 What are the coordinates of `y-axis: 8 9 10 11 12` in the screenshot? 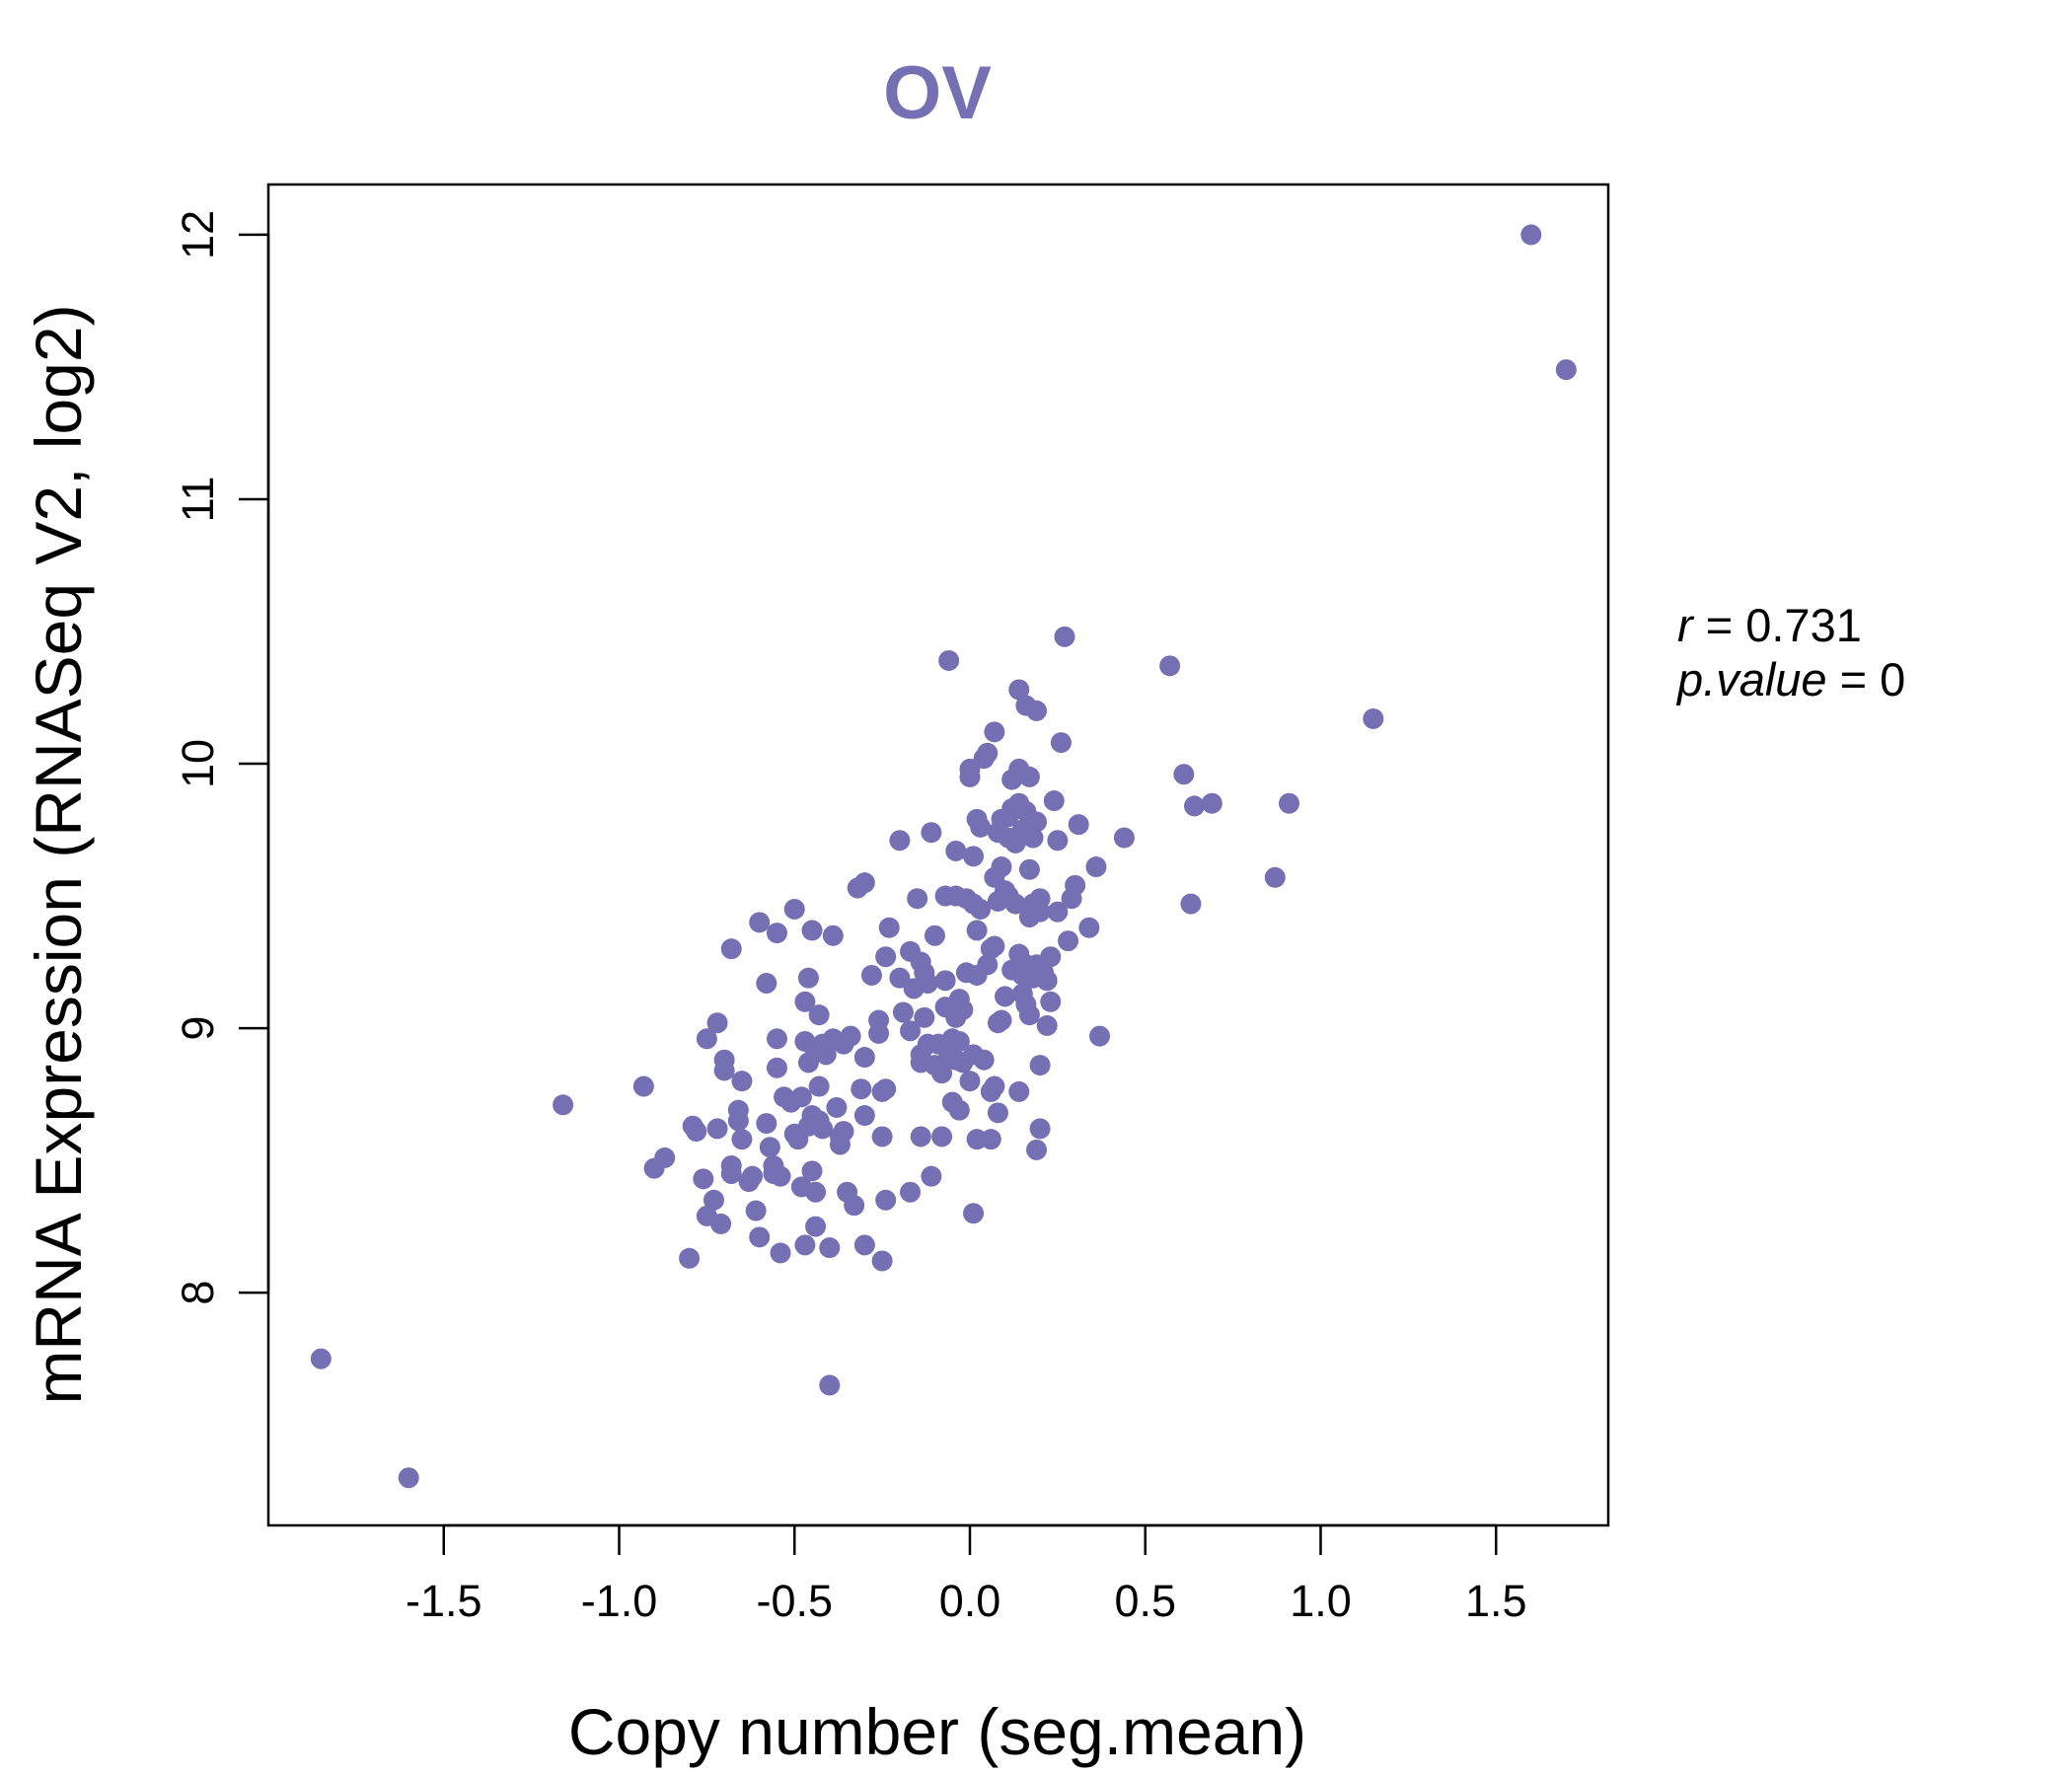 It's located at (222, 758).